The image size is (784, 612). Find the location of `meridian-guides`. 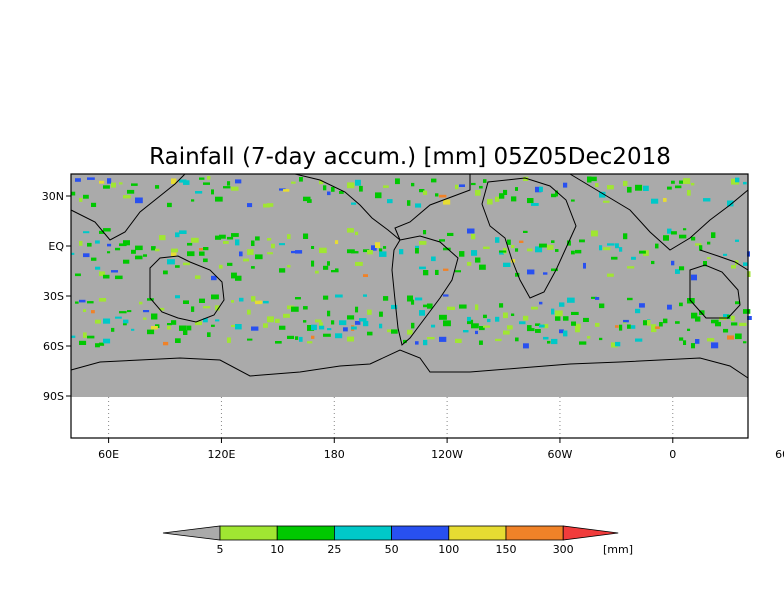

meridian-guides is located at coordinates (391, 417).